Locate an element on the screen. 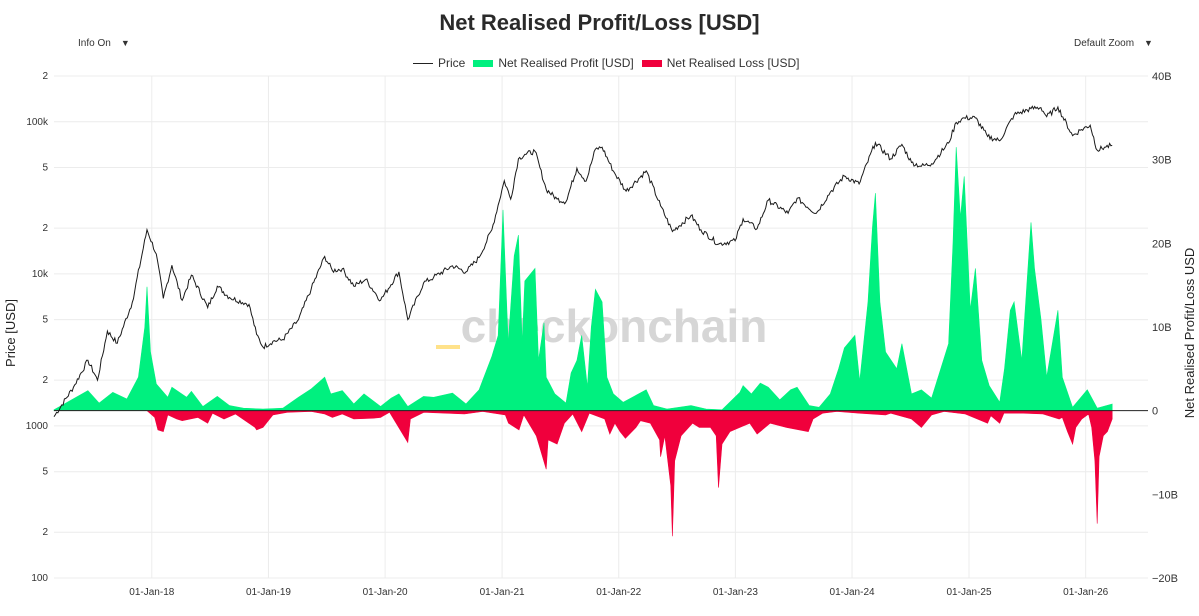  y-right-tick-label: 40B is located at coordinates (1162, 77).